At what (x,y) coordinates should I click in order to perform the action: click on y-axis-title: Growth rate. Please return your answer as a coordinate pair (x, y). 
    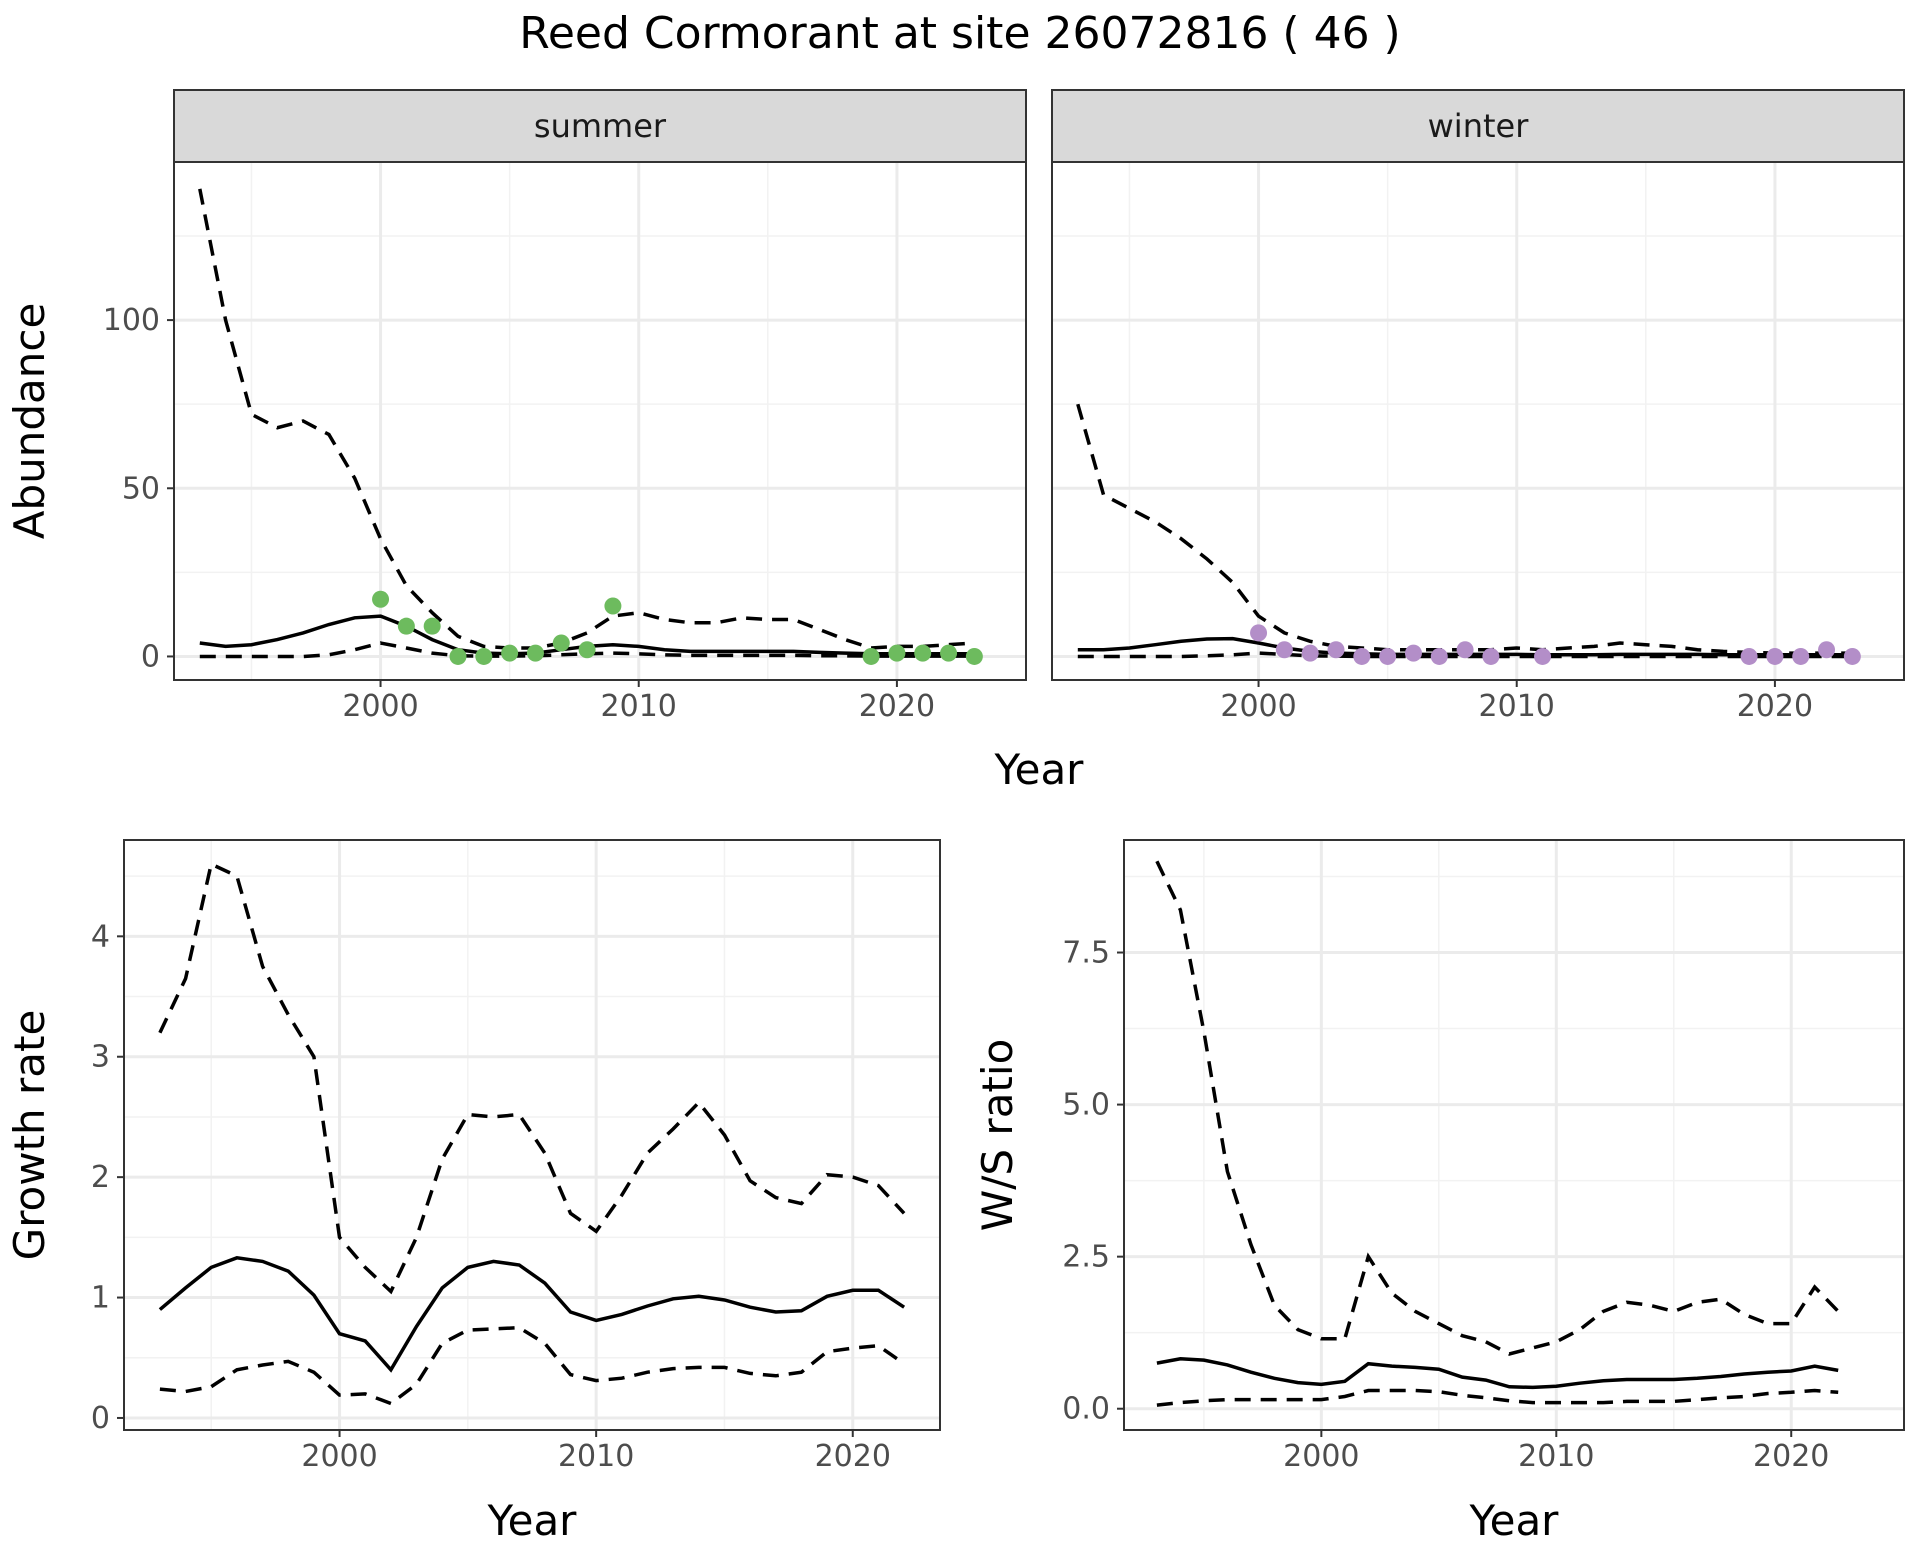
    Looking at the image, I should click on (29, 1135).